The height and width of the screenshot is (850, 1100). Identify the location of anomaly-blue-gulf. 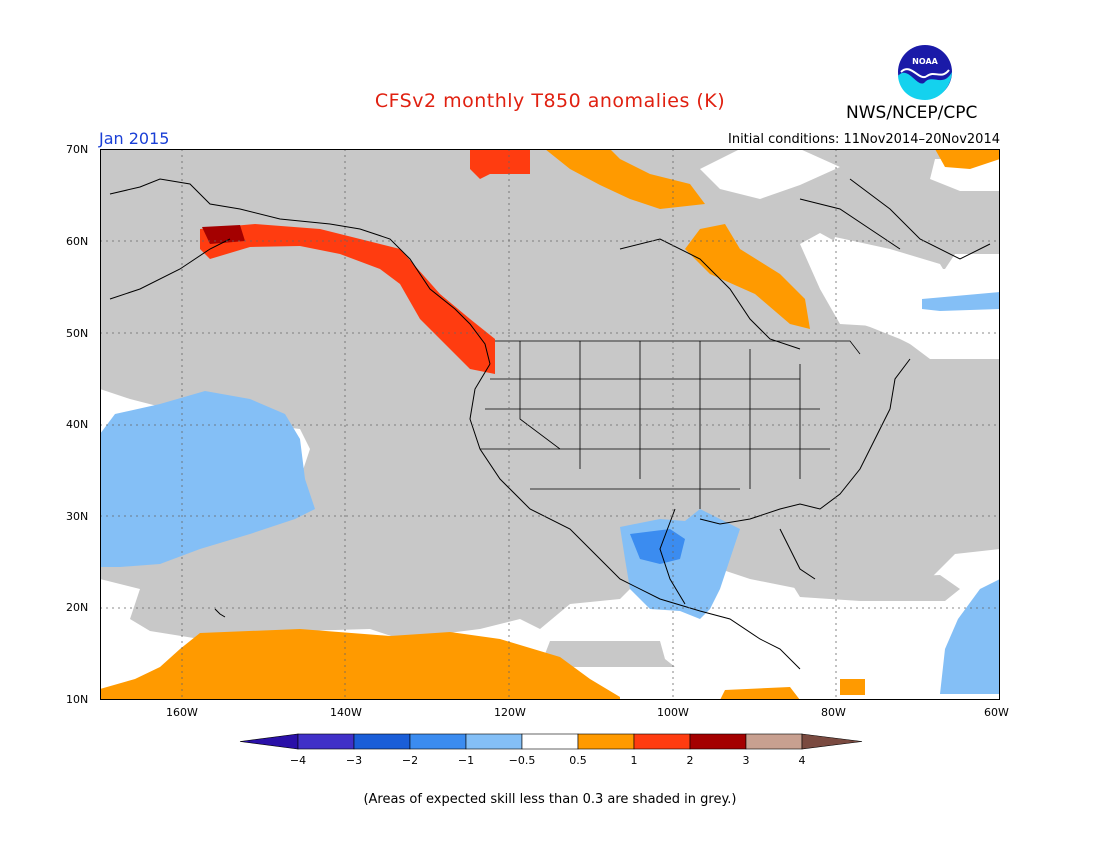
(657, 546).